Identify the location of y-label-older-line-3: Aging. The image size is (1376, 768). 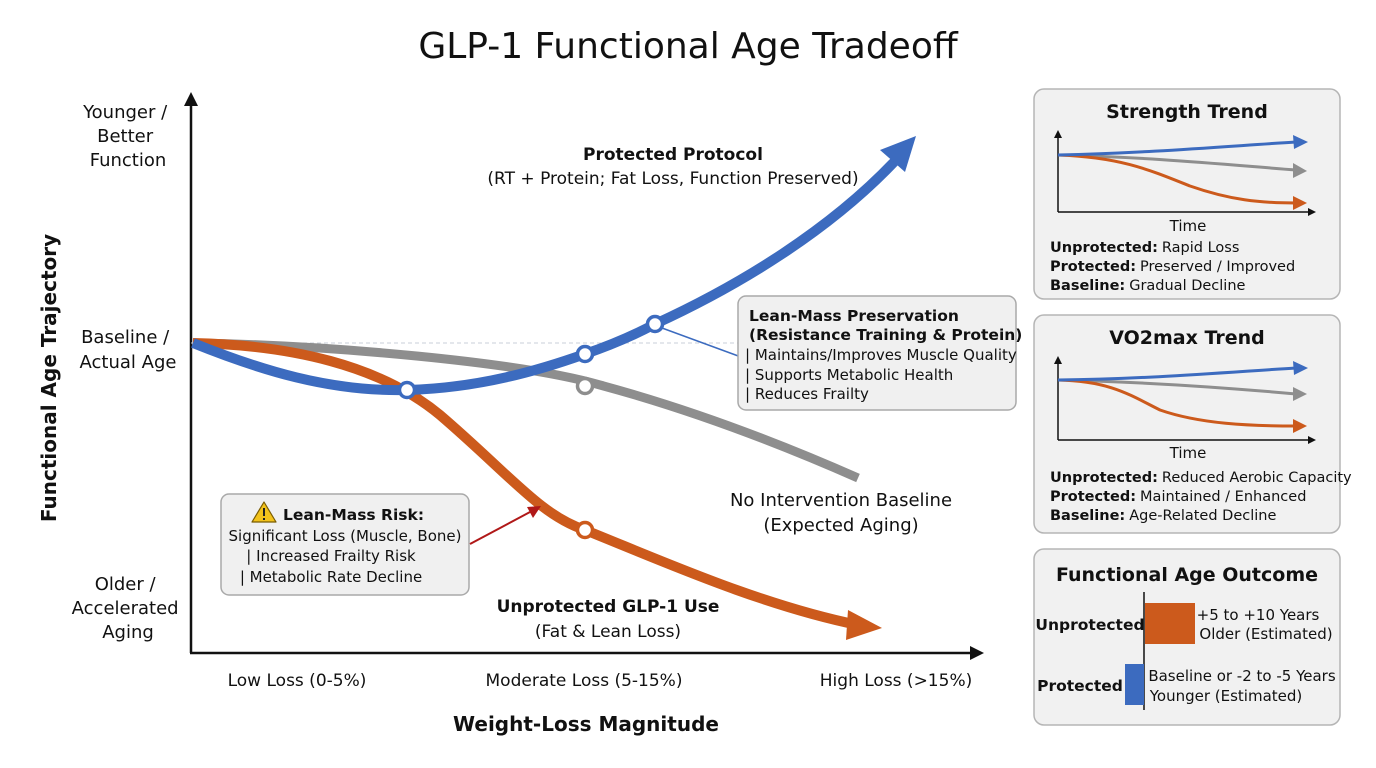
(128, 632).